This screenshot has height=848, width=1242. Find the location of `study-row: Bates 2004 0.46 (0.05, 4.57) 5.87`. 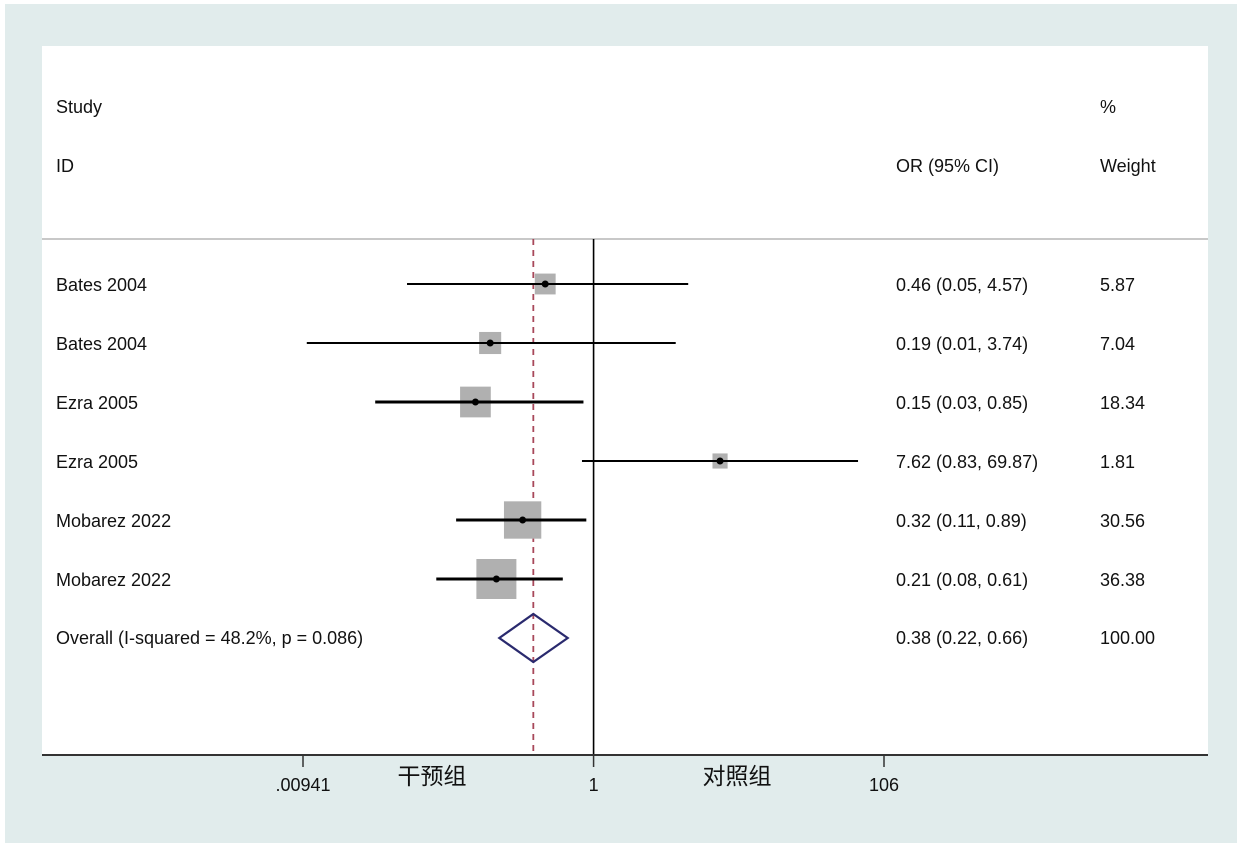

study-row: Bates 2004 0.46 (0.05, 4.57) 5.87 is located at coordinates (595, 284).